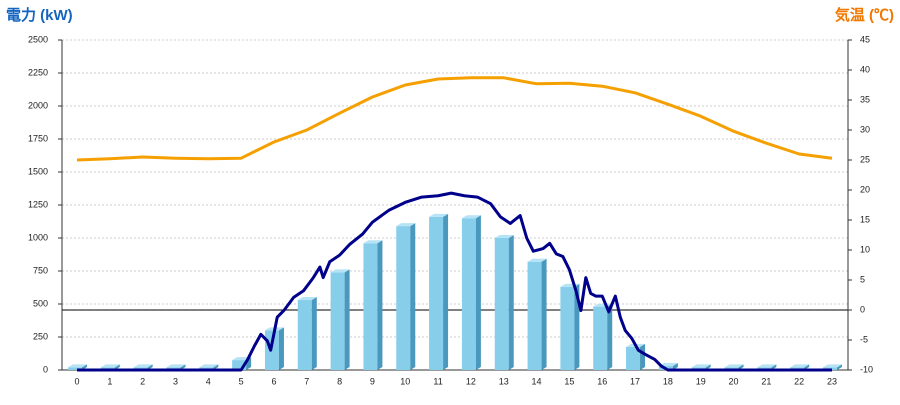 Image resolution: width=900 pixels, height=405 pixels. I want to click on y-tick-label: 2250, so click(38, 72).